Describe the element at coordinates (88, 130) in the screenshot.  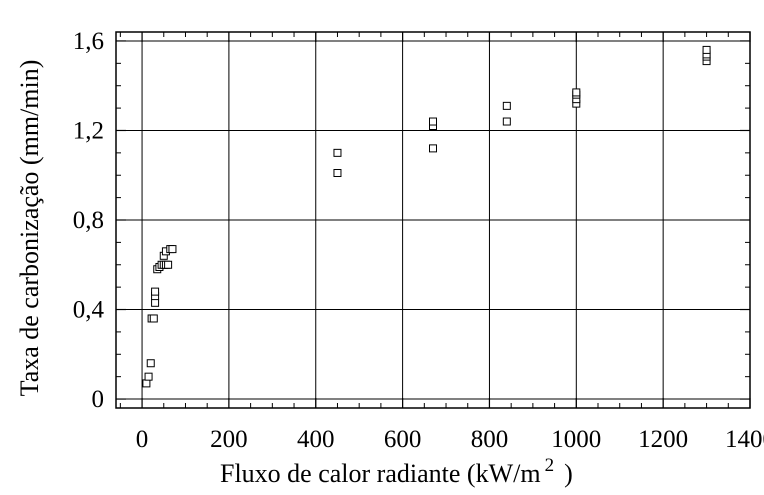
I see `y-tick-label: 1,2` at that location.